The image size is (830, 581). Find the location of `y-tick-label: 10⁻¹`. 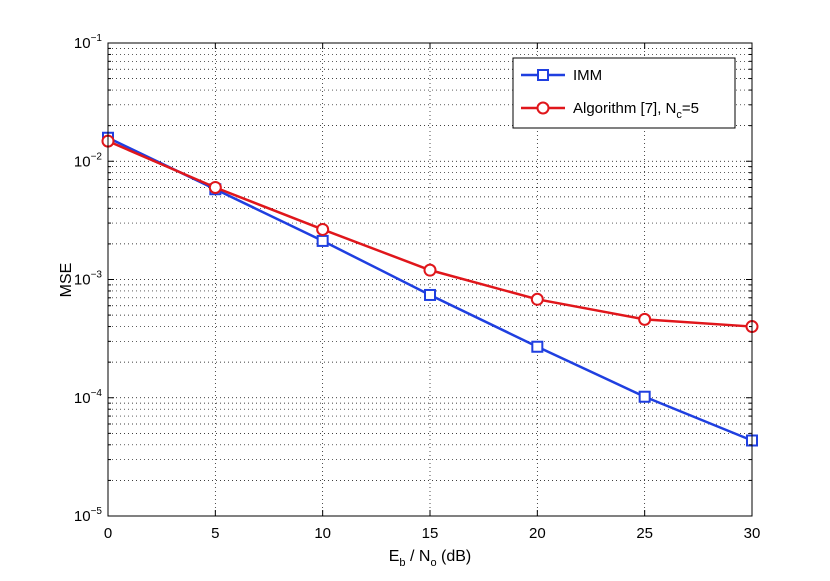

y-tick-label: 10⁻¹ is located at coordinates (88, 42).